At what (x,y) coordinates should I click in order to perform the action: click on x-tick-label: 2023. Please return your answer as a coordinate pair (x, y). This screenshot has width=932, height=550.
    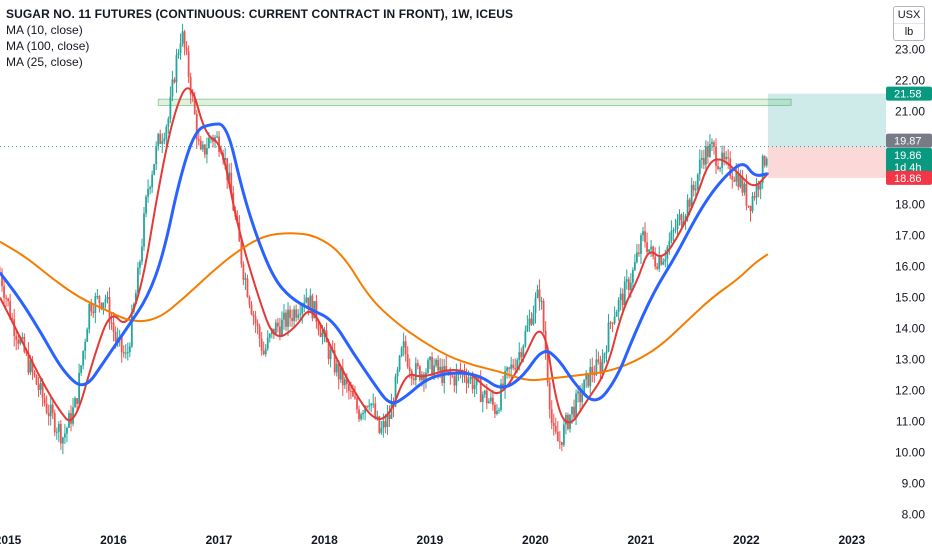
    Looking at the image, I should click on (851, 540).